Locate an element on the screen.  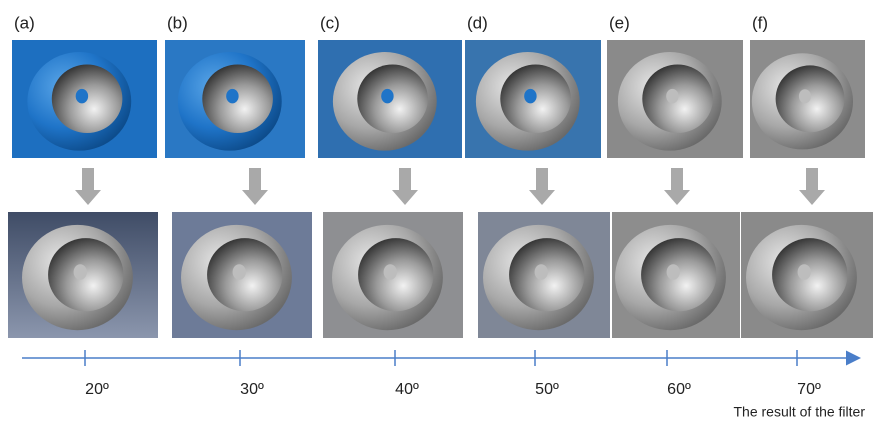
panel-label: (b) is located at coordinates (177, 22).